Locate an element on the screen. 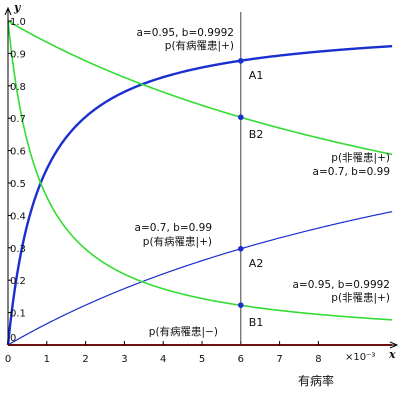  series-annotation-4: p(有病罹患|−) is located at coordinates (183, 331).